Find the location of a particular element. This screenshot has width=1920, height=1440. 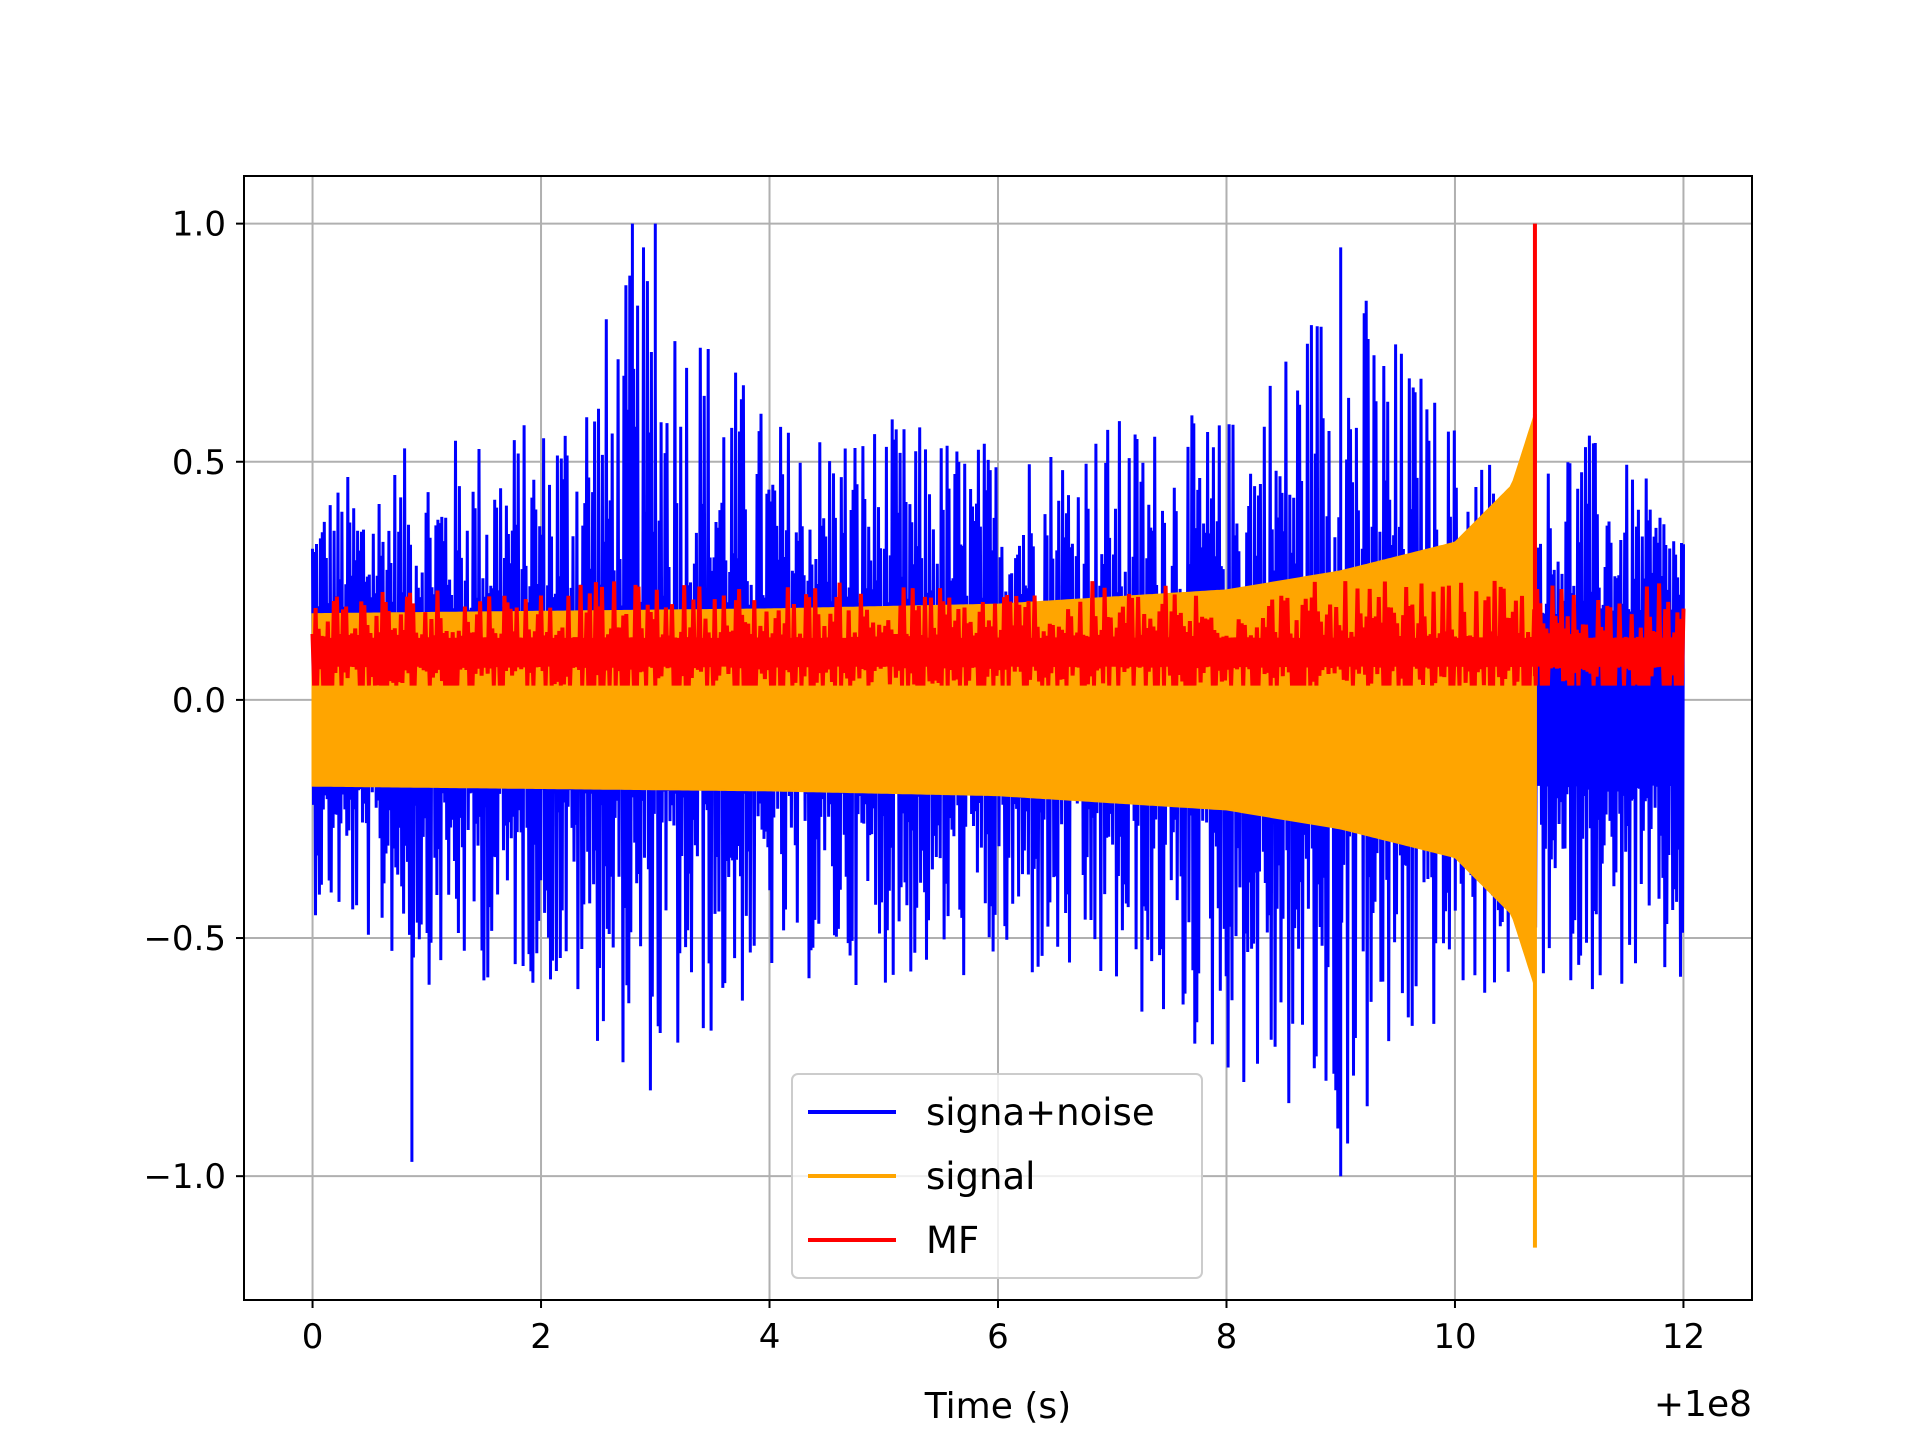

x-tick-label: 4 is located at coordinates (770, 1337).